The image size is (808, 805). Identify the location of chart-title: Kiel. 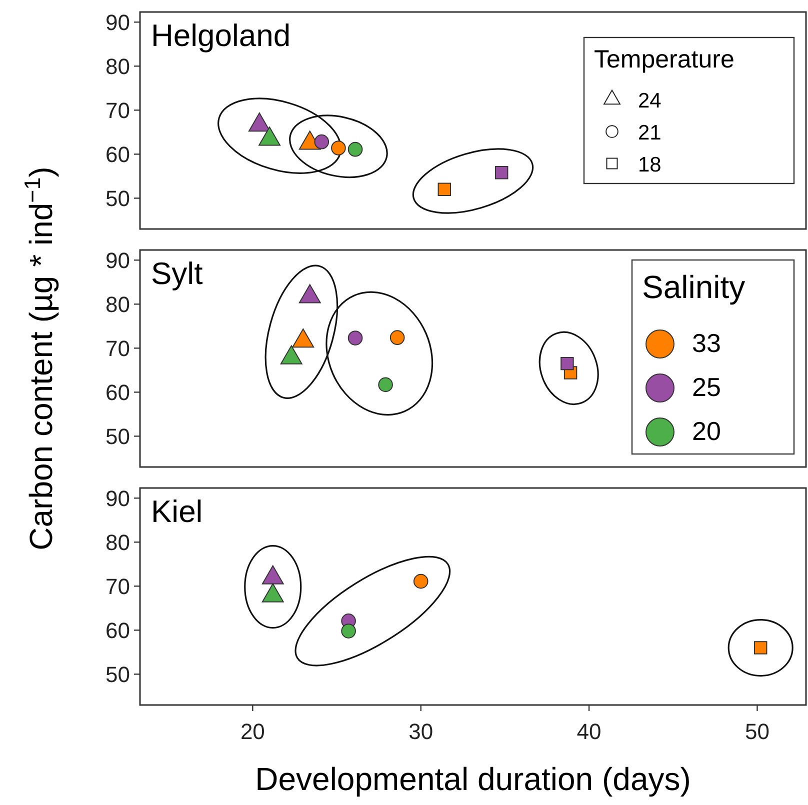
(177, 511).